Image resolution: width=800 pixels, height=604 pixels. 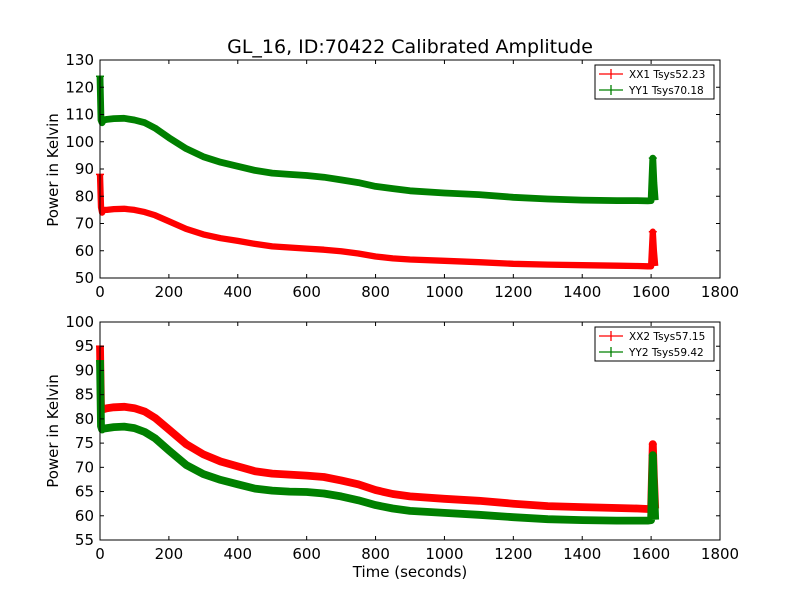 What do you see at coordinates (666, 91) in the screenshot?
I see `legend-entry: YY1 Tsys70.18` at bounding box center [666, 91].